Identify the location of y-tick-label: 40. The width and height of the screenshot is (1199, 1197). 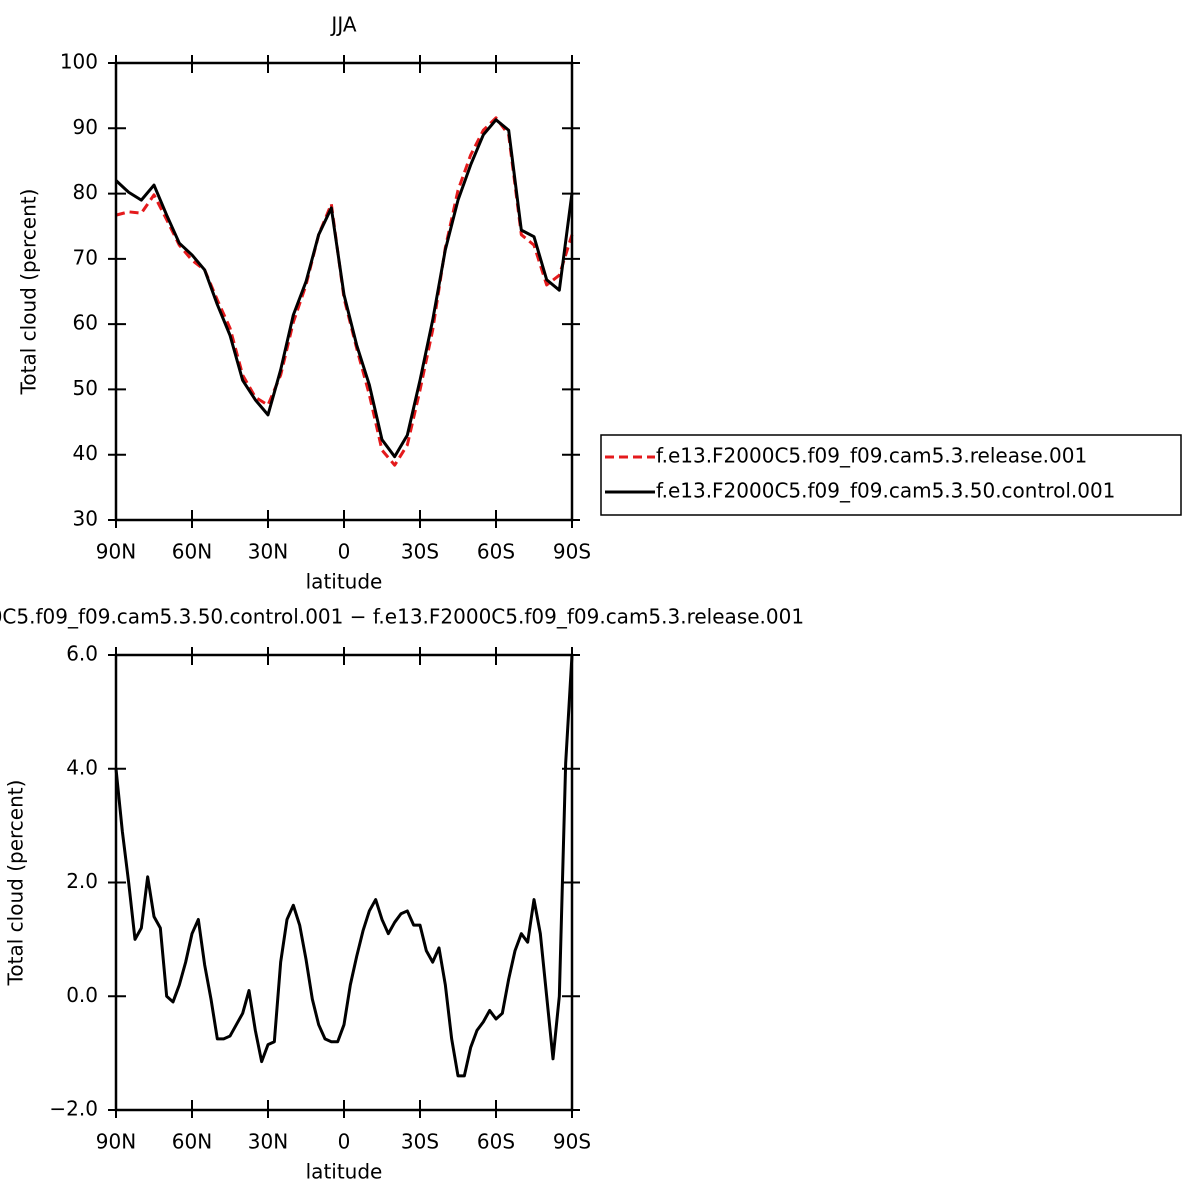
(85, 453).